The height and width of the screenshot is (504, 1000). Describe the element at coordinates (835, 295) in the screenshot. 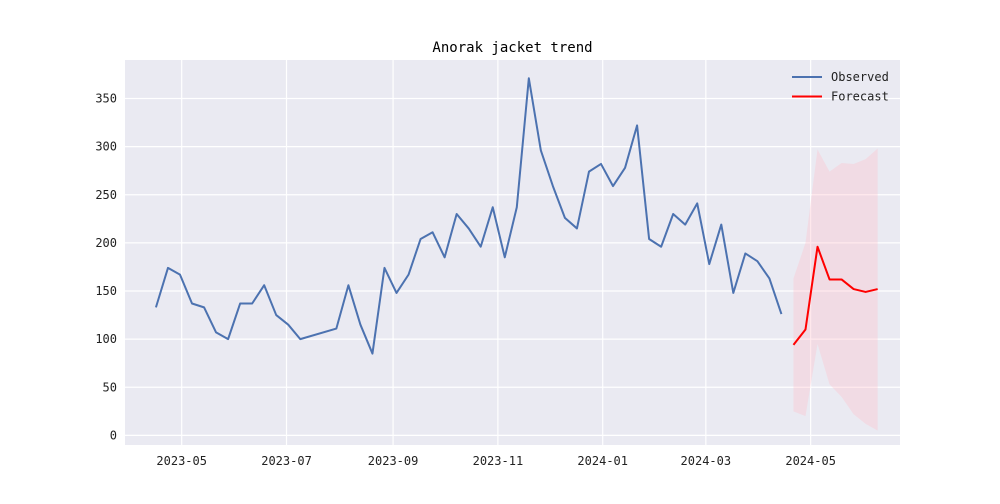

I see `series-line-forecast` at that location.